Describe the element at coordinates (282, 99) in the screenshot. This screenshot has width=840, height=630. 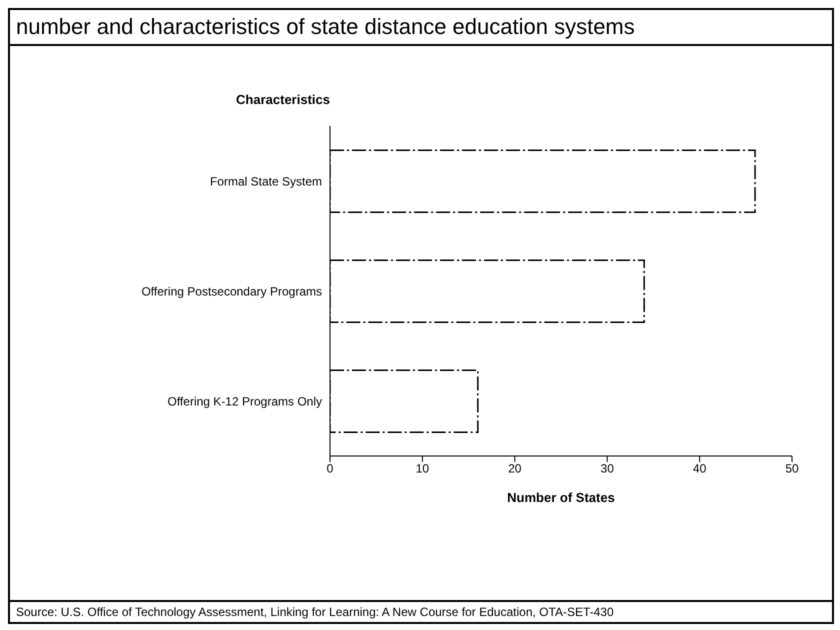
I see `y-axis-title: Characteristics` at that location.